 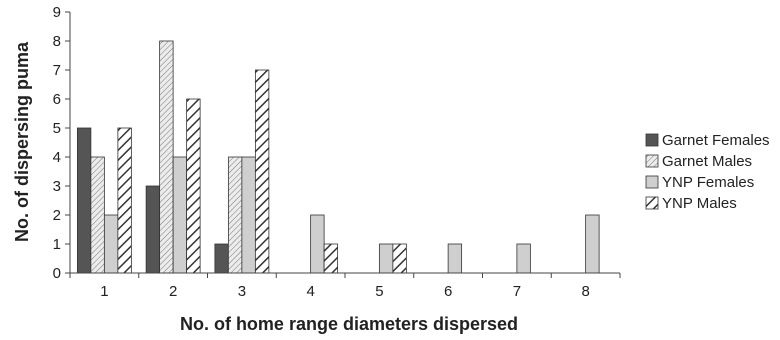 What do you see at coordinates (22, 141) in the screenshot?
I see `y-axis-title: No. of dispersing puma` at bounding box center [22, 141].